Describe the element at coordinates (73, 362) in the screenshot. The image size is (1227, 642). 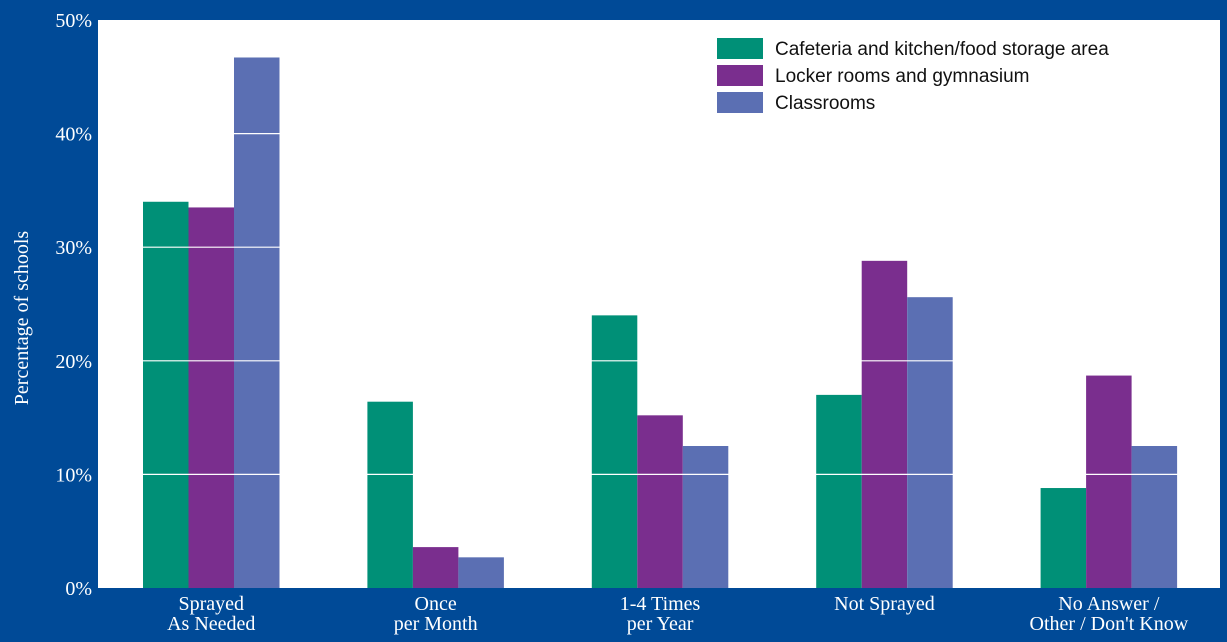
I see `y-tick-label: 20%` at that location.